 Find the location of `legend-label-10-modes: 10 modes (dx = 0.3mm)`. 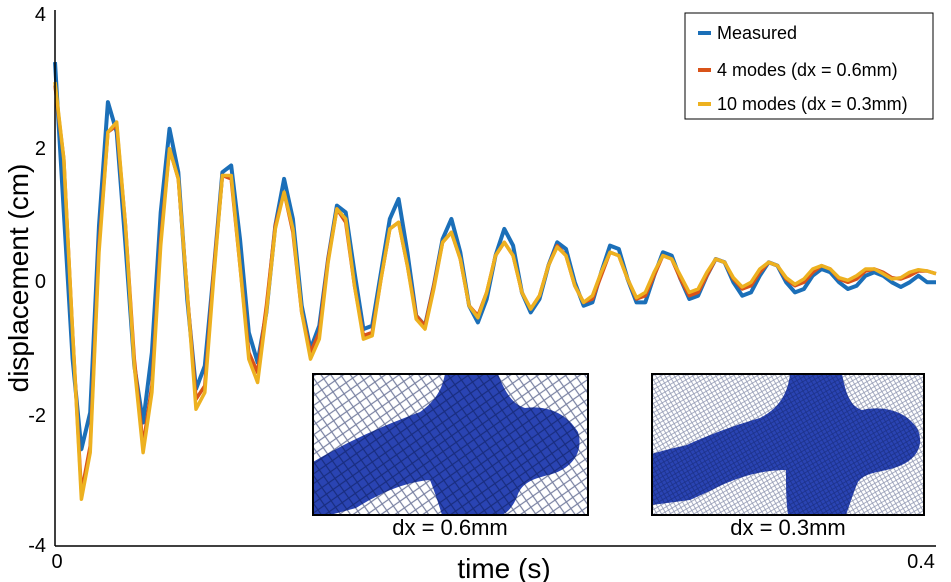

legend-label-10-modes: 10 modes (dx = 0.3mm) is located at coordinates (812, 104).